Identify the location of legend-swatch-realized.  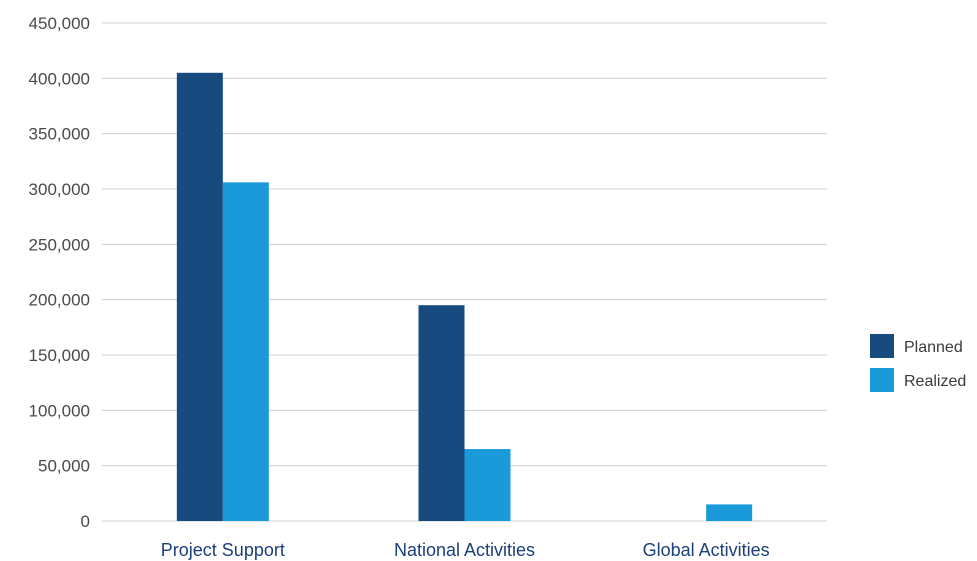
(882, 380).